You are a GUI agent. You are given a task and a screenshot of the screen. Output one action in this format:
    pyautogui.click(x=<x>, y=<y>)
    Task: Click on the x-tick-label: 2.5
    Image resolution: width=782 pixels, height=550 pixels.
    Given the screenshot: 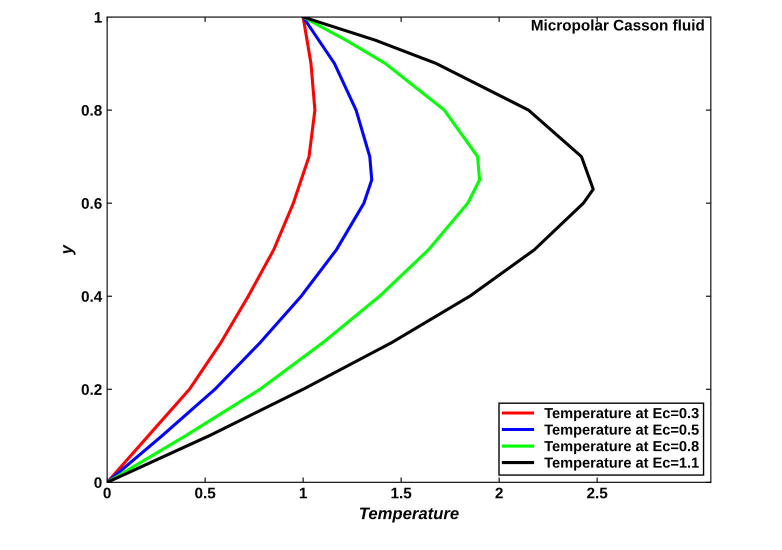 What is the action you would take?
    pyautogui.click(x=597, y=493)
    